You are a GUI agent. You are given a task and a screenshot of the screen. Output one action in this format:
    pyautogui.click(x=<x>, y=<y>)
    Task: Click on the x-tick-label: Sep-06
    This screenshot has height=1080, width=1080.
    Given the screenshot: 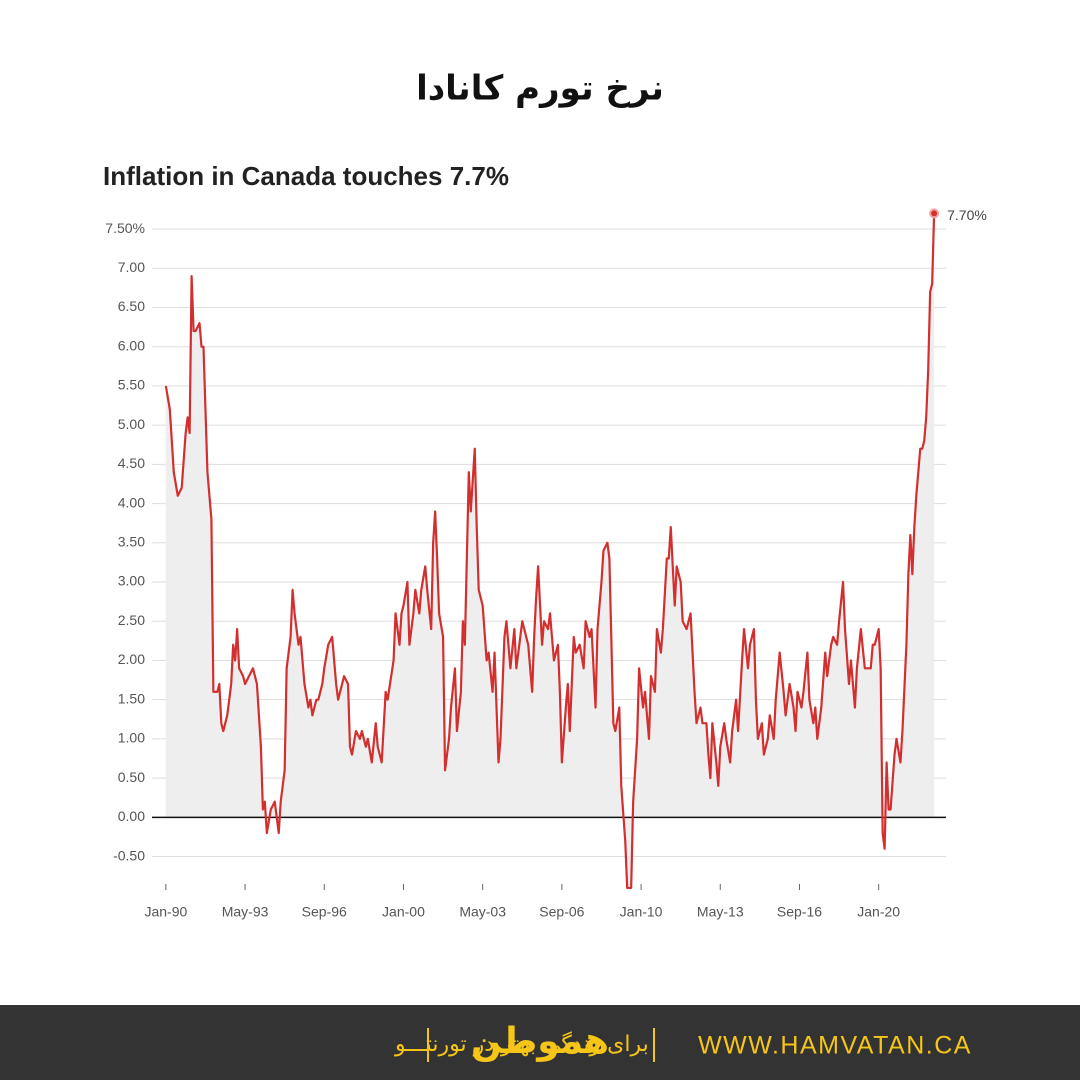 What is the action you would take?
    pyautogui.click(x=561, y=912)
    